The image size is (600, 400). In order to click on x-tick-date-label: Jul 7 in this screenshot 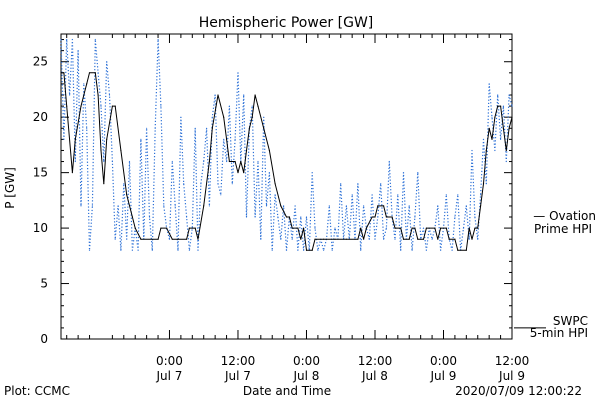, I will do `click(168, 376)`.